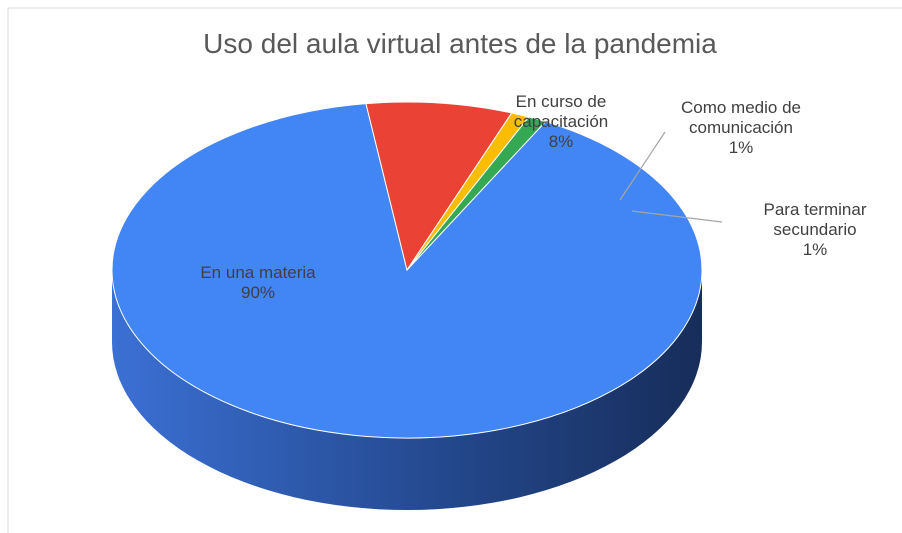 The image size is (902, 533). I want to click on value-label: 90%, so click(258, 292).